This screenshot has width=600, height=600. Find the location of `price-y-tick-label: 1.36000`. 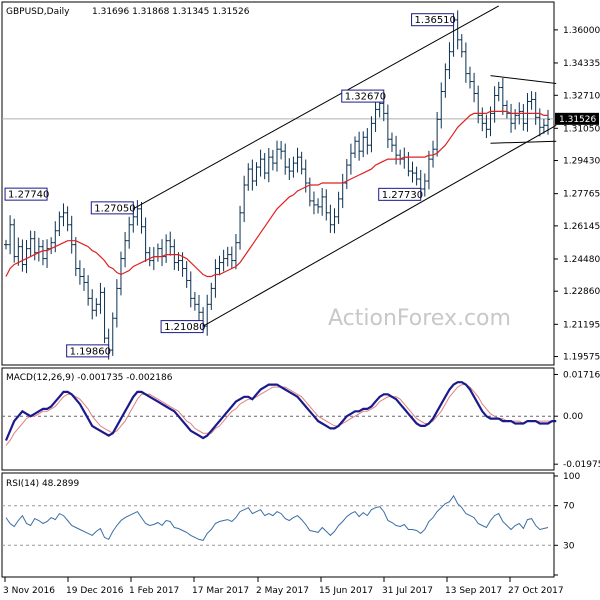

price-y-tick-label: 1.36000 is located at coordinates (581, 31).